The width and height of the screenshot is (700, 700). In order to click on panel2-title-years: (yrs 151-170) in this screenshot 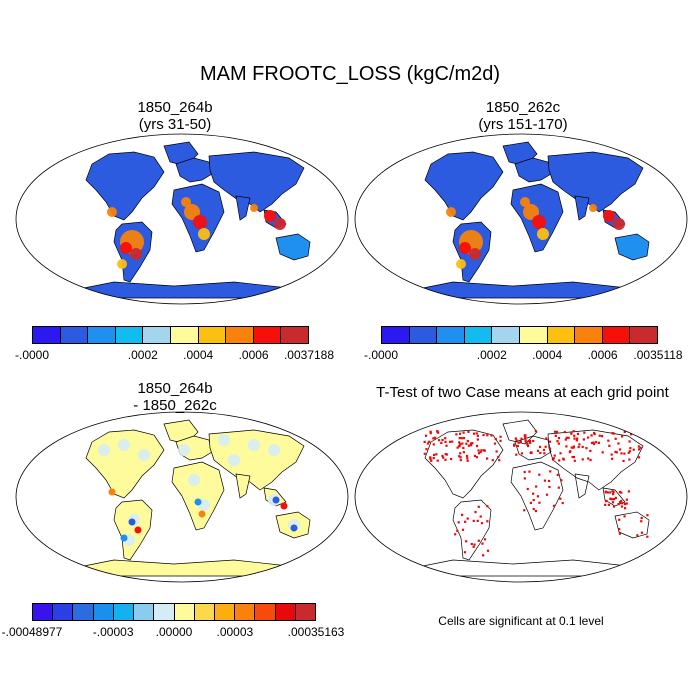, I will do `click(523, 124)`.